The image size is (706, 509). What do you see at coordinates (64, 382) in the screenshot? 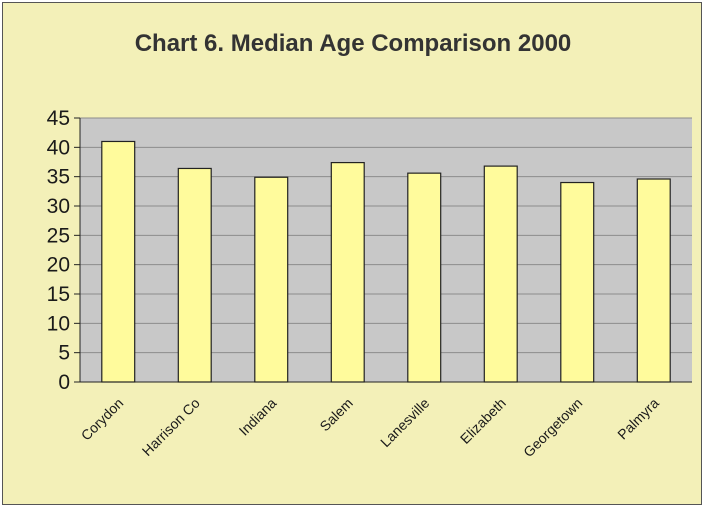
I see `y-tick-label: 0` at bounding box center [64, 382].